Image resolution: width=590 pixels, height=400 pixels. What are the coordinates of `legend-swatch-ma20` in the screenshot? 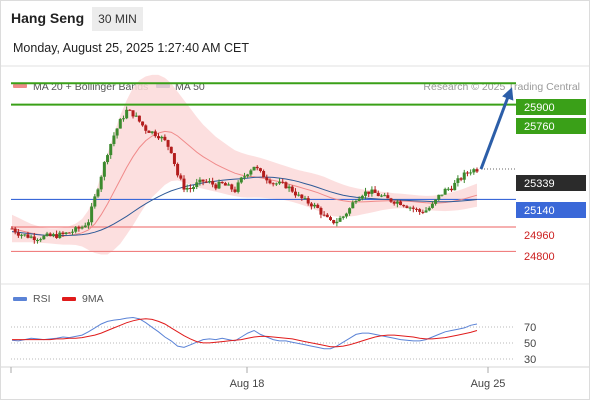 It's located at (20, 86).